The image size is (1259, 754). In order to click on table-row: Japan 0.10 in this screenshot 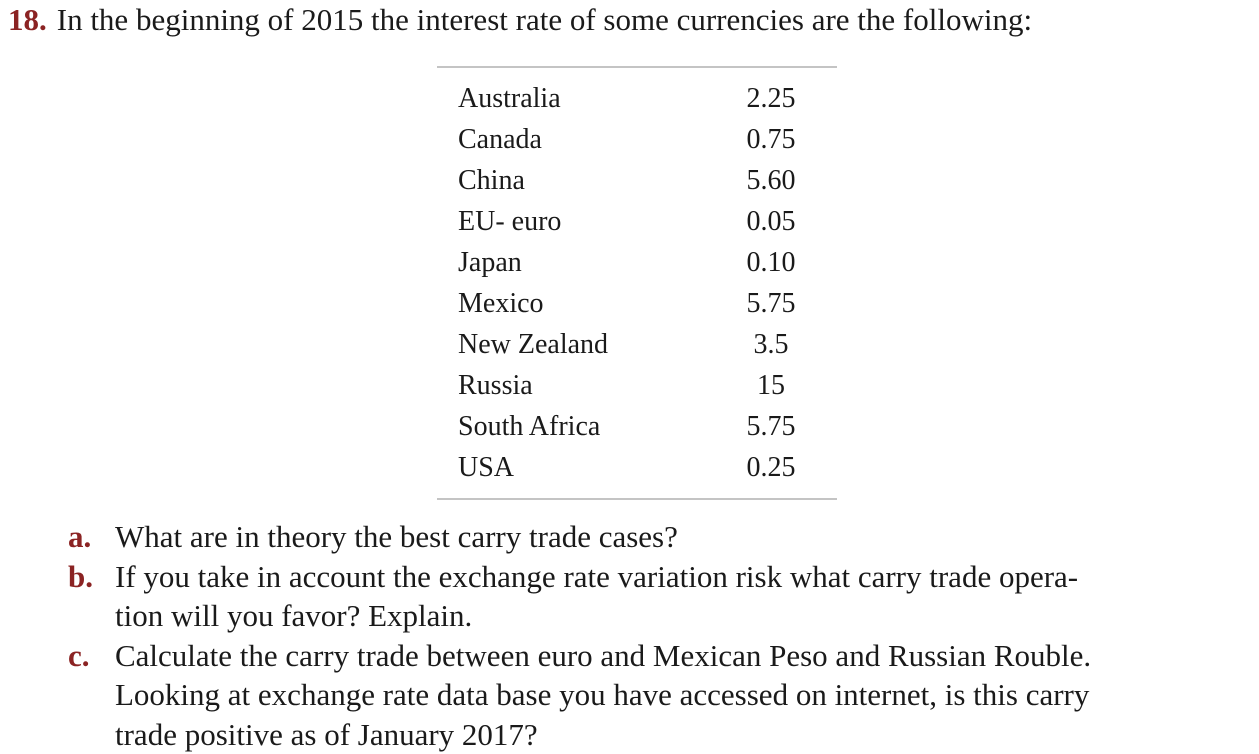, I will do `click(637, 262)`.